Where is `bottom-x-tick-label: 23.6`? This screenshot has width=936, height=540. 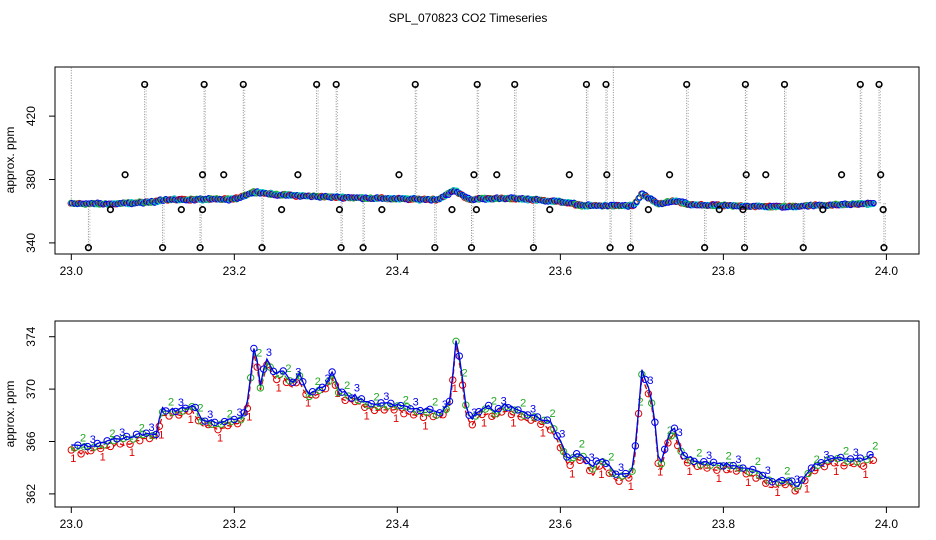 bottom-x-tick-label: 23.6 is located at coordinates (561, 524).